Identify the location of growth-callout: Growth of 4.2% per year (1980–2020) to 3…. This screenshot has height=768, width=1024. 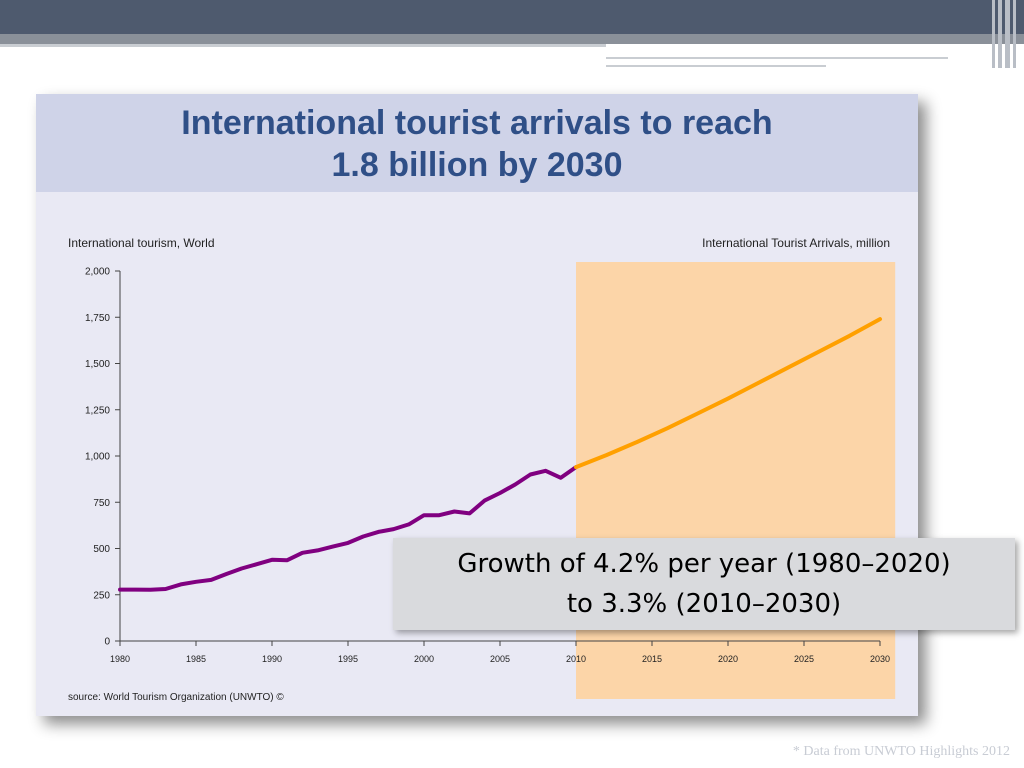
(704, 584).